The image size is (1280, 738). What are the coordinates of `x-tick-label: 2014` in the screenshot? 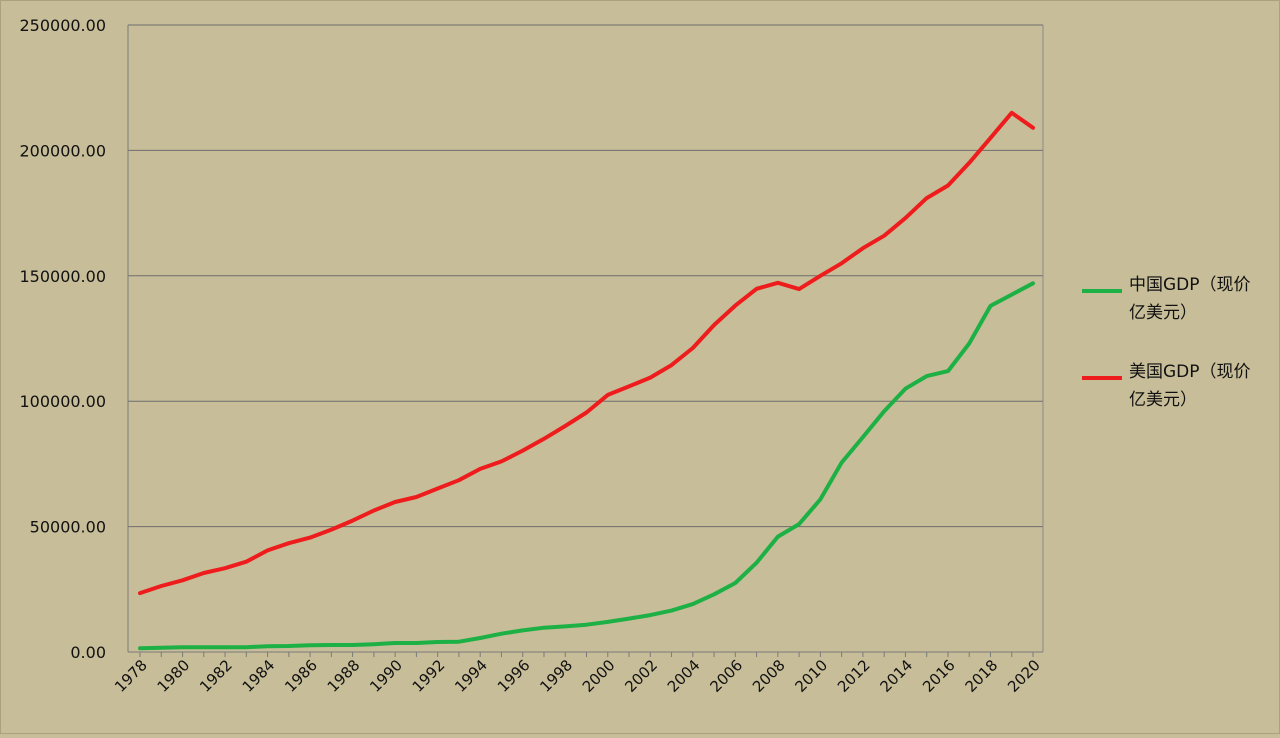 It's located at (897, 676).